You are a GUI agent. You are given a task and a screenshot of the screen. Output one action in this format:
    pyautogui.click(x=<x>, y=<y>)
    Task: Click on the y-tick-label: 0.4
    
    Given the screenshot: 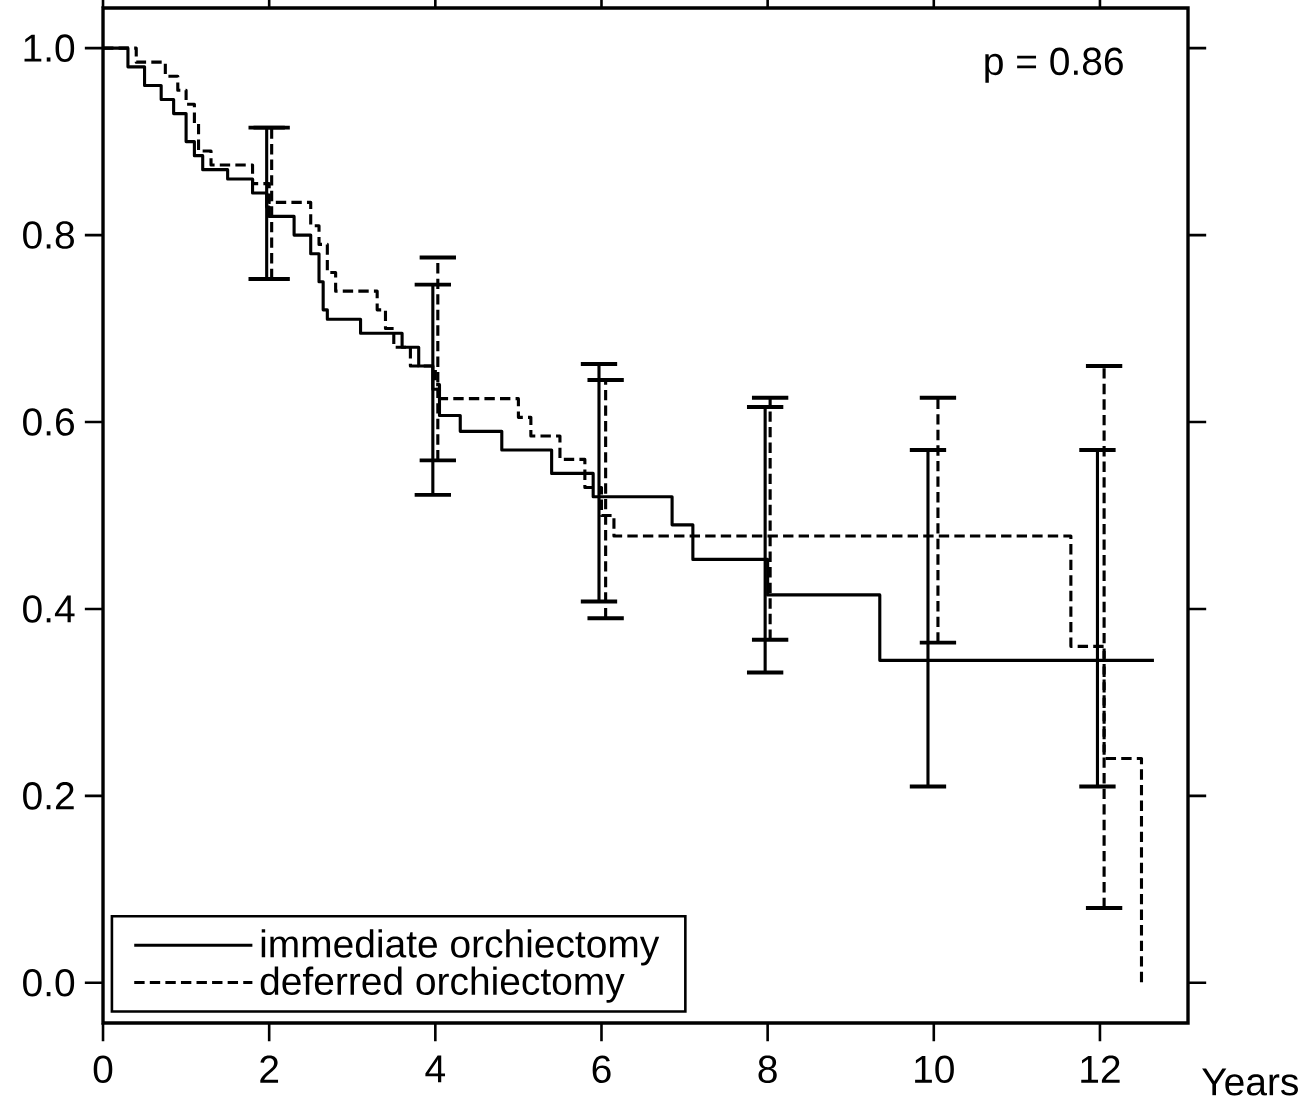 What is the action you would take?
    pyautogui.click(x=49, y=609)
    